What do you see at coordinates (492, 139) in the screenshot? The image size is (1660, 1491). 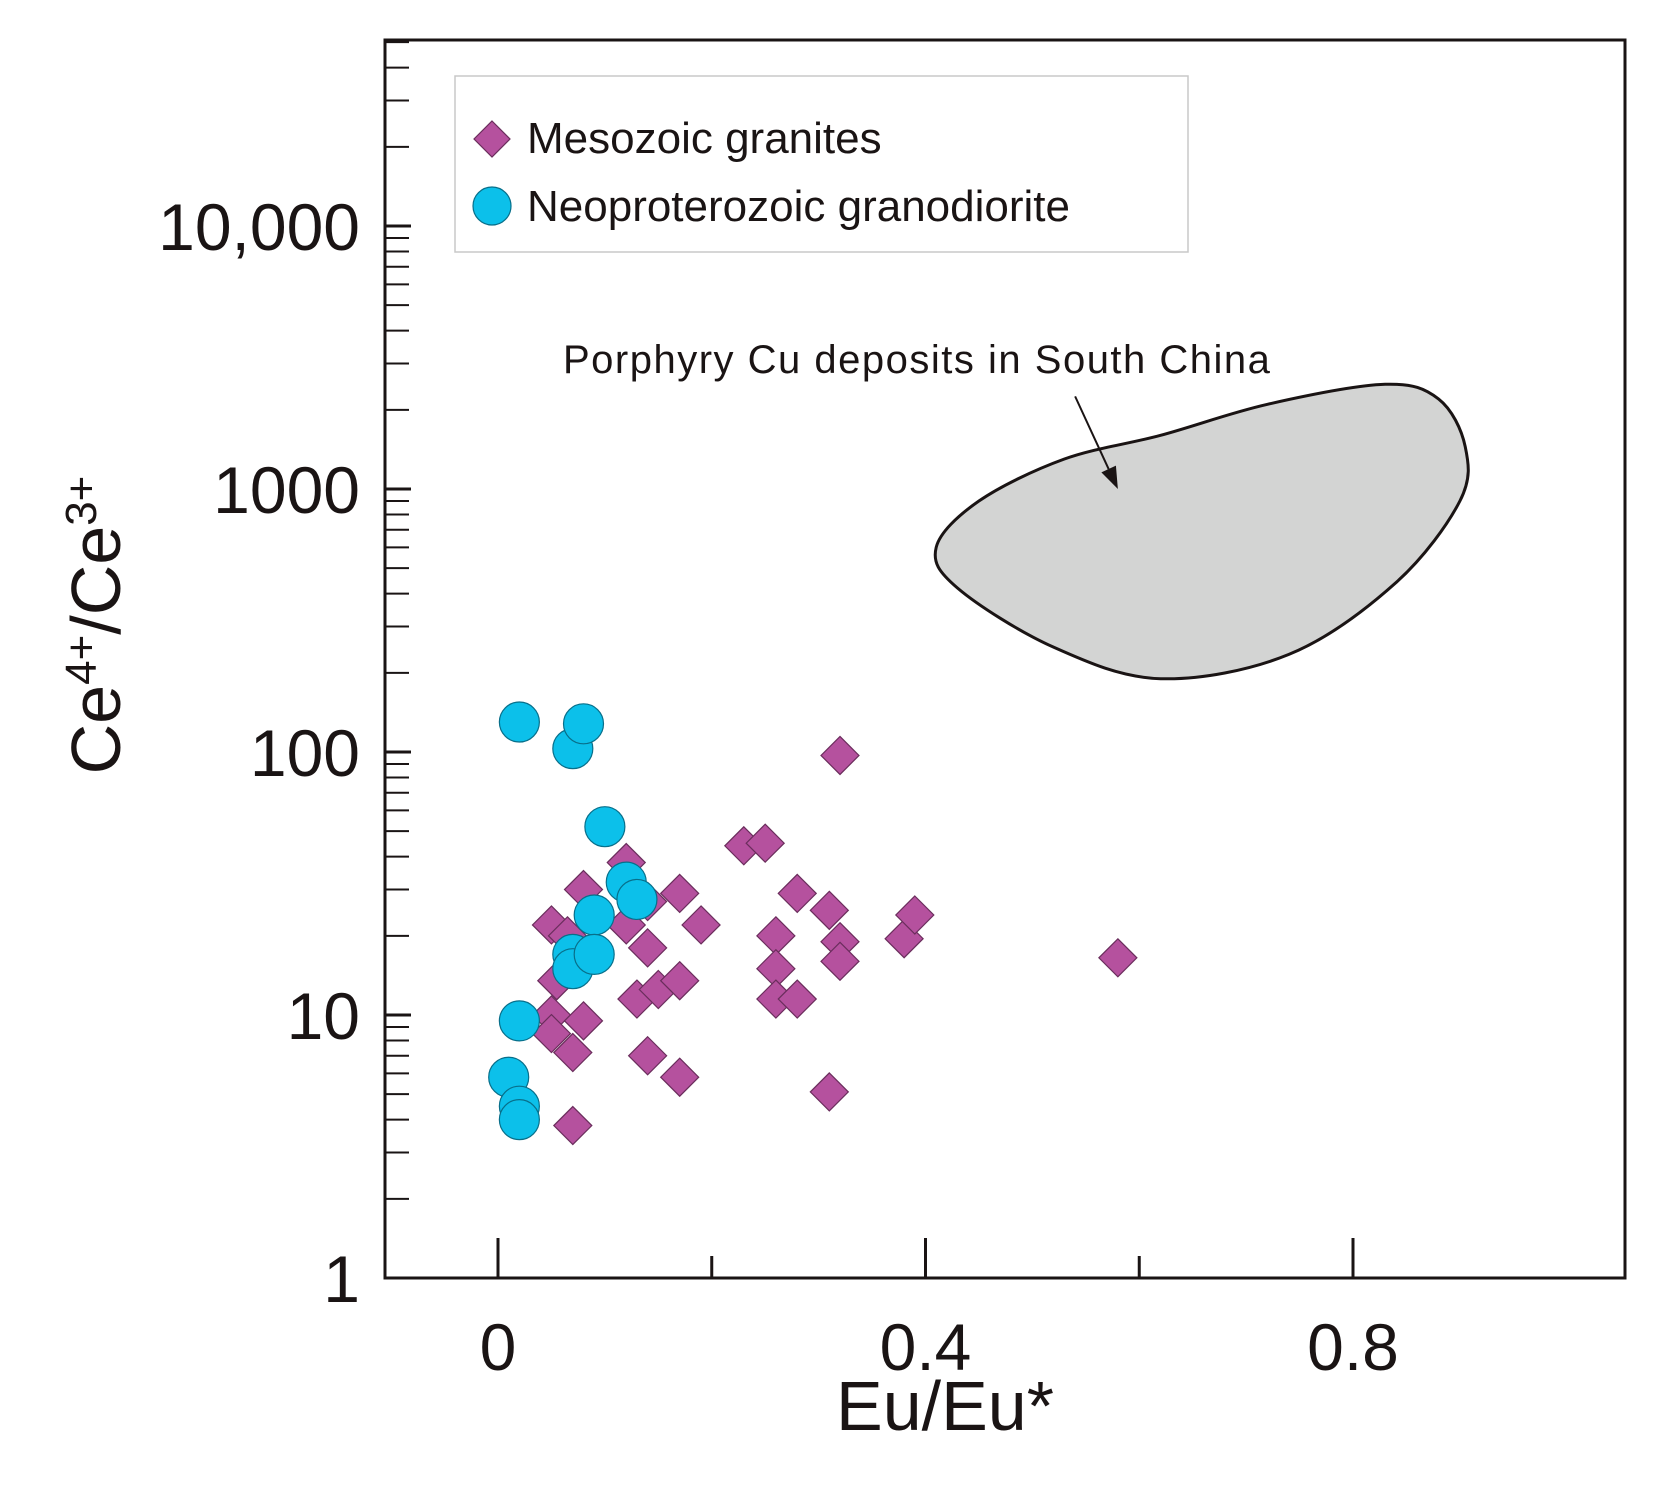 I see `legend-diamond-marker` at bounding box center [492, 139].